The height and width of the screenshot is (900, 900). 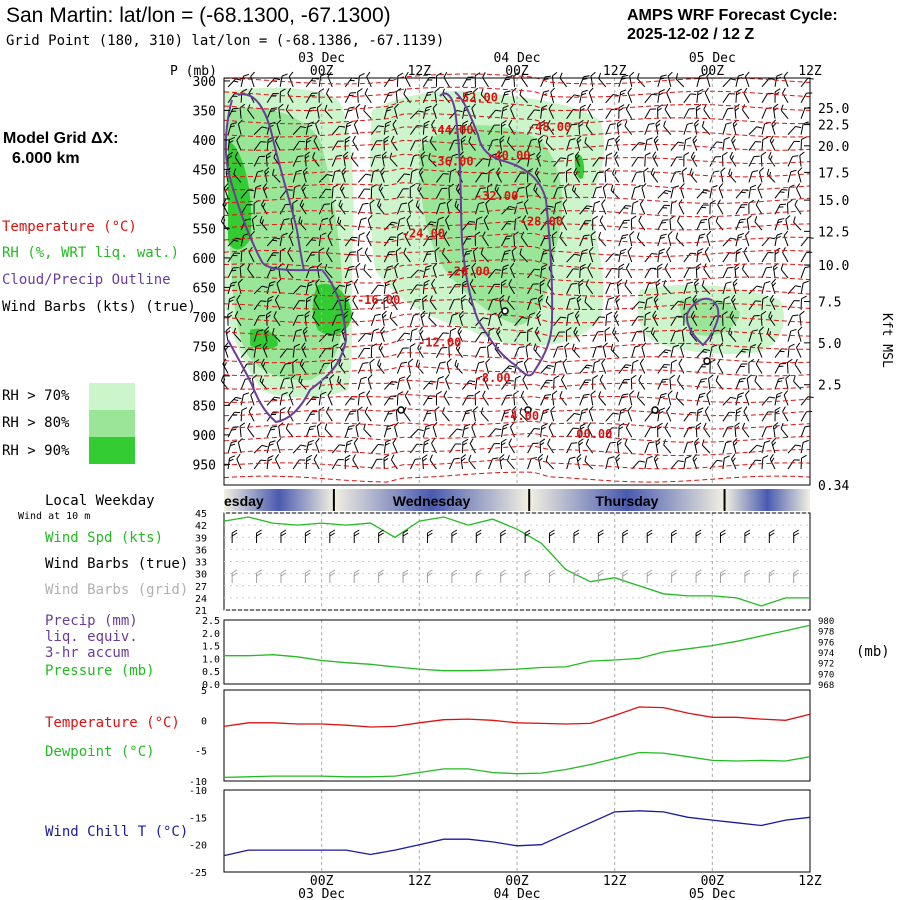 What do you see at coordinates (198, 782) in the screenshot?
I see `td-ytick-label: -10` at bounding box center [198, 782].